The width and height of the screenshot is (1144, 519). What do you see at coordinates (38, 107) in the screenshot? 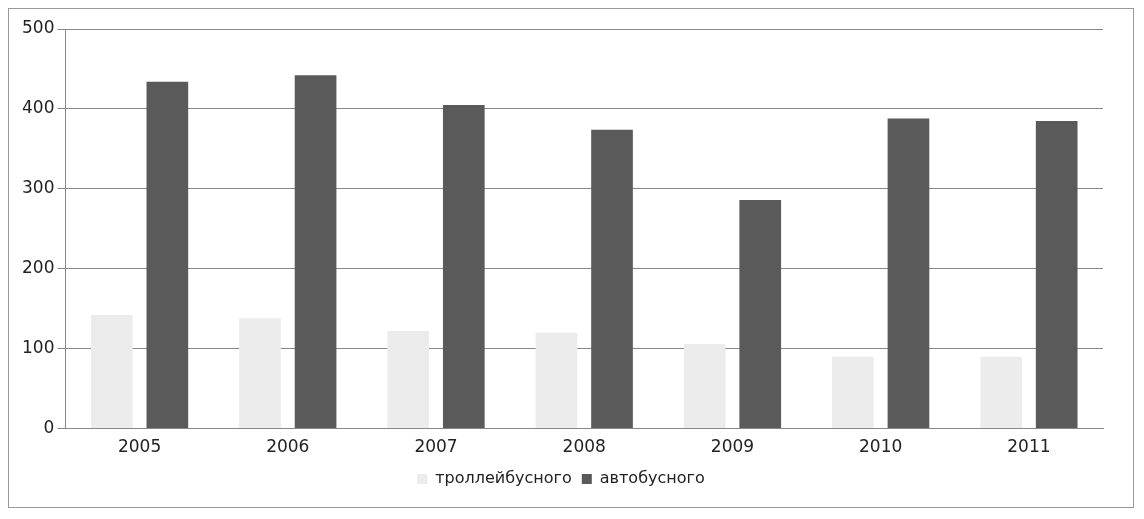
I see `y-tick-label: 400` at bounding box center [38, 107].